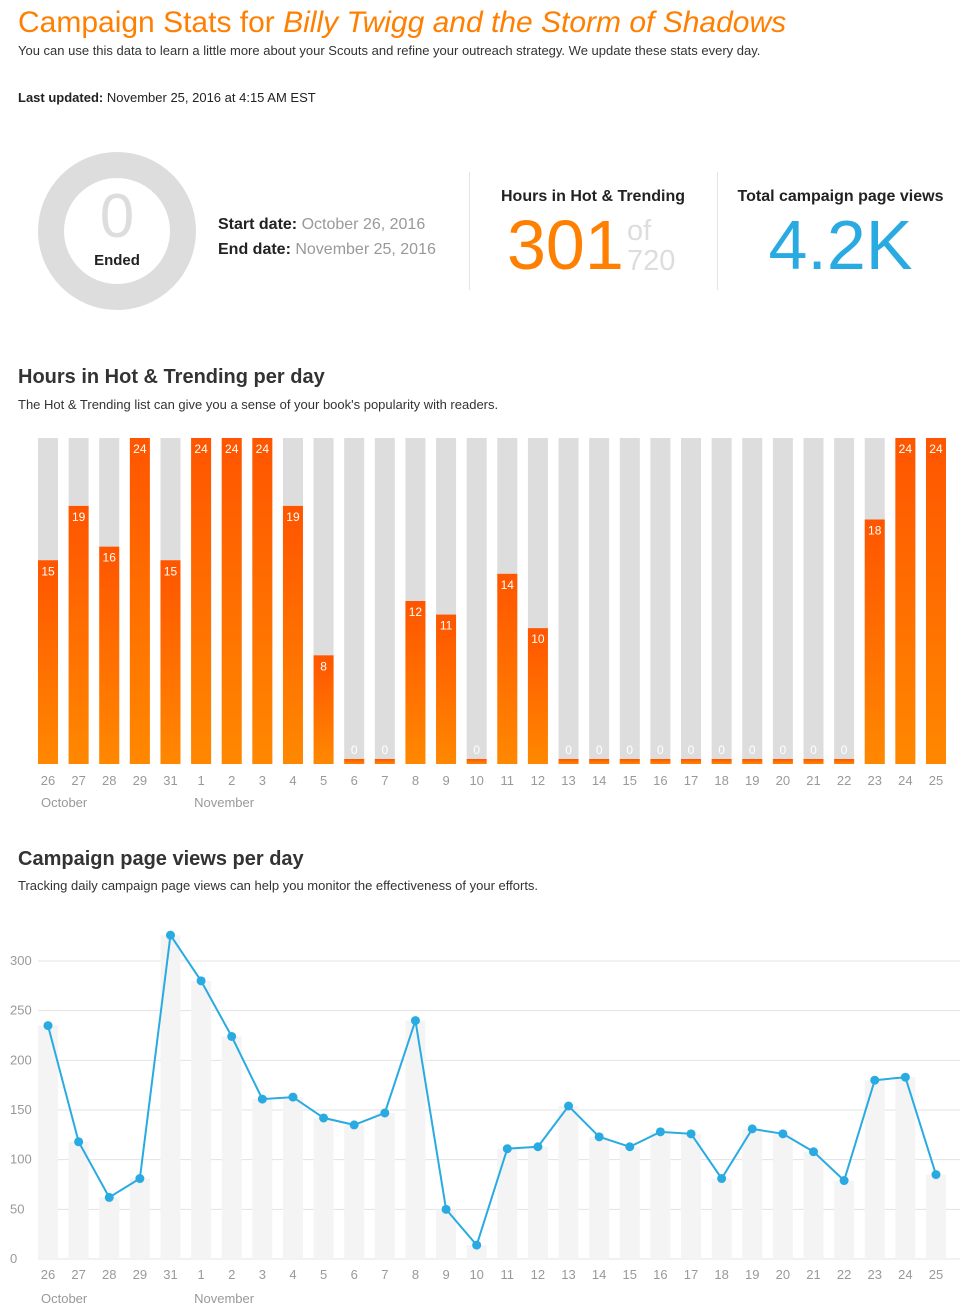 This screenshot has width=969, height=1310. Describe the element at coordinates (593, 196) in the screenshot. I see `hot-trending-label: Hours in Hot & Trending` at that location.